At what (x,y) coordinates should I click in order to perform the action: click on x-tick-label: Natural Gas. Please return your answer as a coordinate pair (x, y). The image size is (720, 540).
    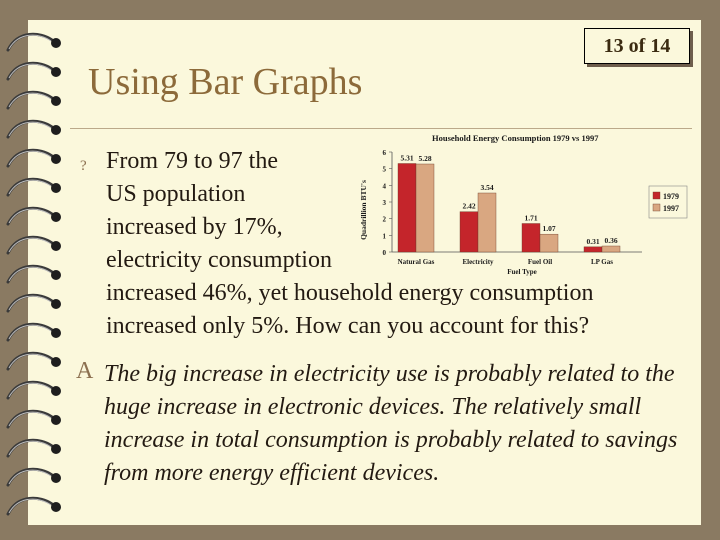
    Looking at the image, I should click on (416, 262).